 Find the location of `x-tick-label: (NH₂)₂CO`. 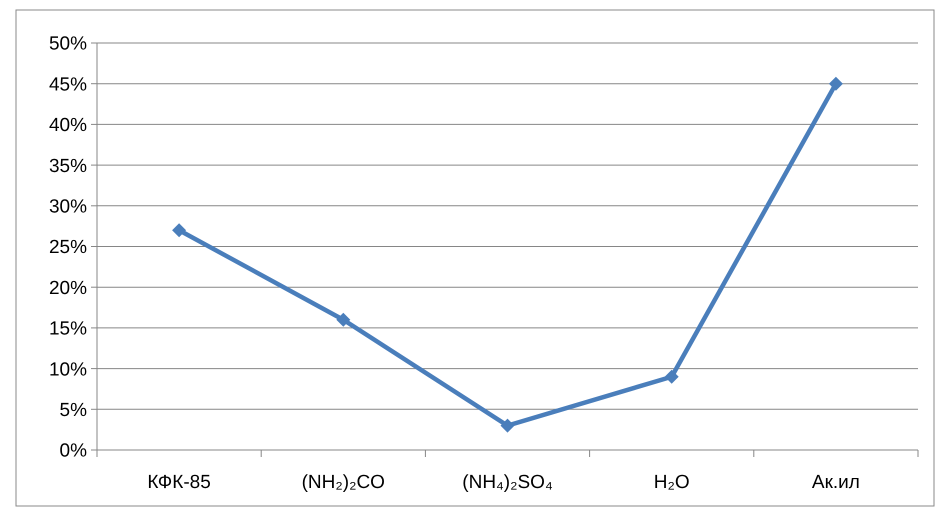

x-tick-label: (NH₂)₂CO is located at coordinates (343, 482).